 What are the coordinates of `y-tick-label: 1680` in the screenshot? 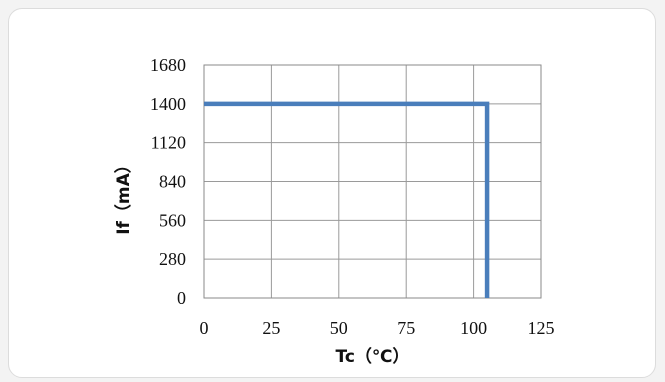 It's located at (168, 65).